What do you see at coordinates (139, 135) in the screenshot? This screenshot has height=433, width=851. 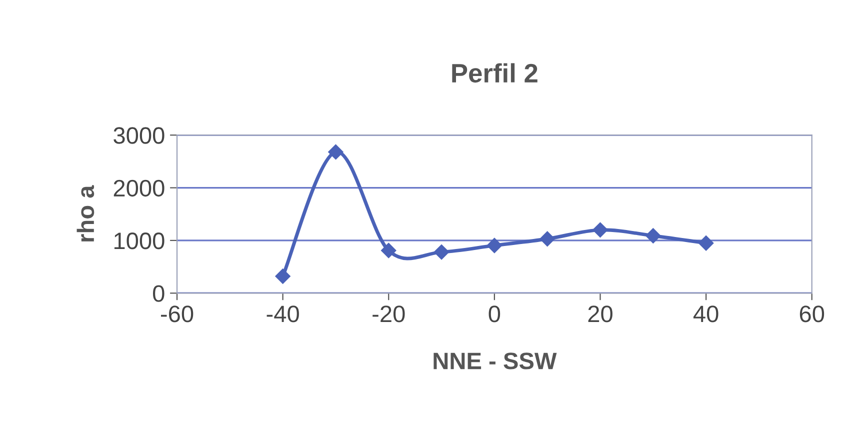 I see `y-tick-label: 3000` at bounding box center [139, 135].